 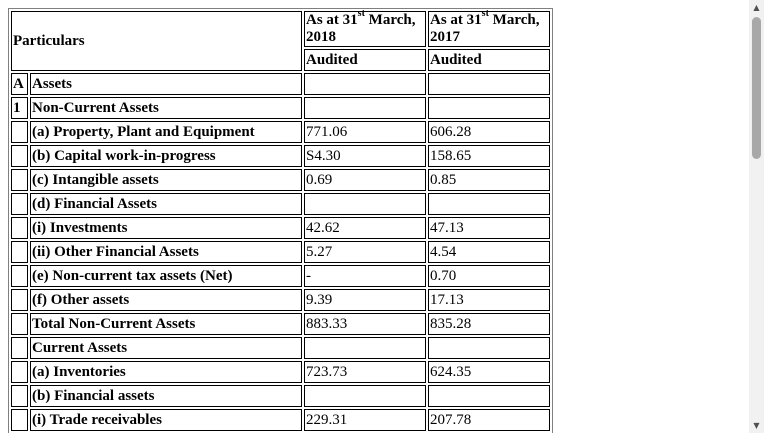 What do you see at coordinates (166, 132) in the screenshot?
I see `row-label: (a) Property, Plant and Equipment` at bounding box center [166, 132].